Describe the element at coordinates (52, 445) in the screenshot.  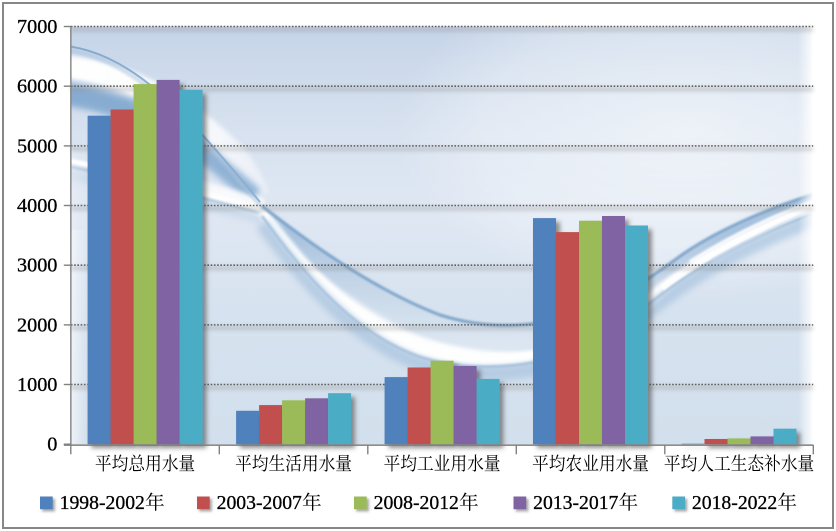
I see `svg-text: 0` at that location.